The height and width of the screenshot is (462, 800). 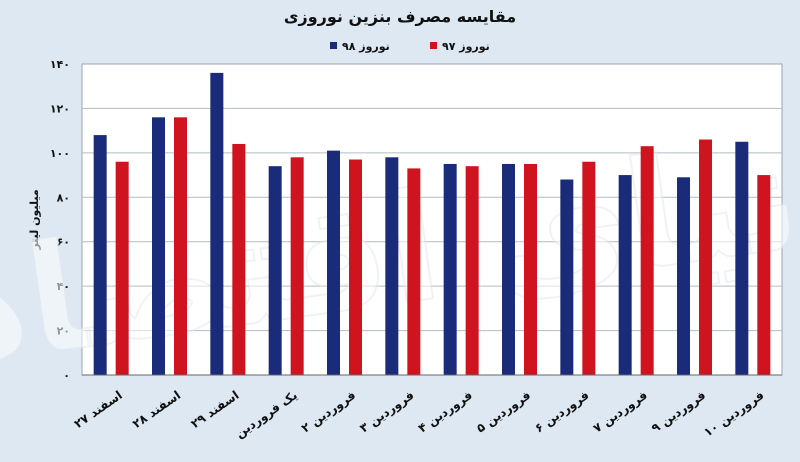 I want to click on x-tick-label: ۲۷ اسفند, so click(x=98, y=409).